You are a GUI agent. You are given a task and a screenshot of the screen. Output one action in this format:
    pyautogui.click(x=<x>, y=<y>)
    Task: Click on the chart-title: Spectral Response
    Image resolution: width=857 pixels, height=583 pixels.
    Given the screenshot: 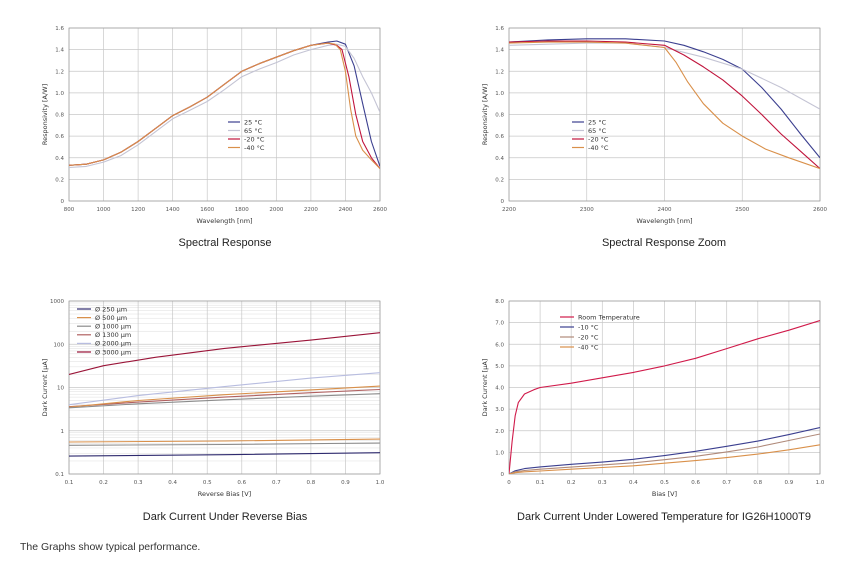 What is the action you would take?
    pyautogui.click(x=225, y=243)
    